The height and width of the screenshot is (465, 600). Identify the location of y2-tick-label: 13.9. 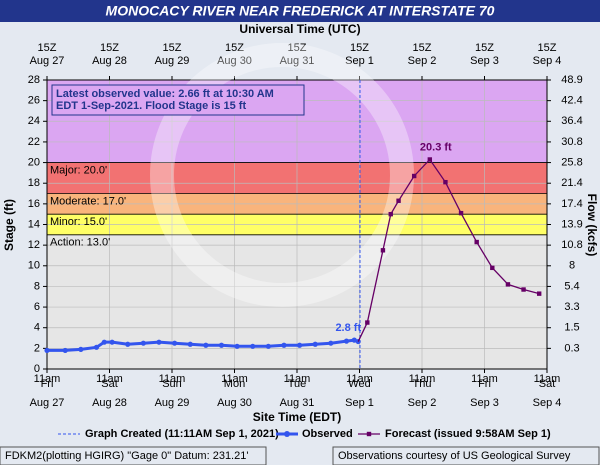
(571, 224).